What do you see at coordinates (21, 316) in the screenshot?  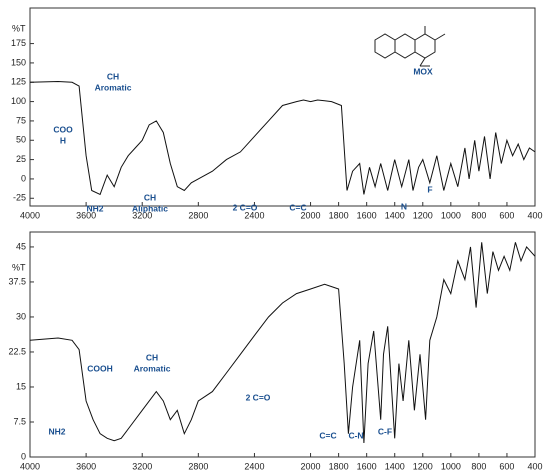 I see `y-tick-label: 30` at bounding box center [21, 316].